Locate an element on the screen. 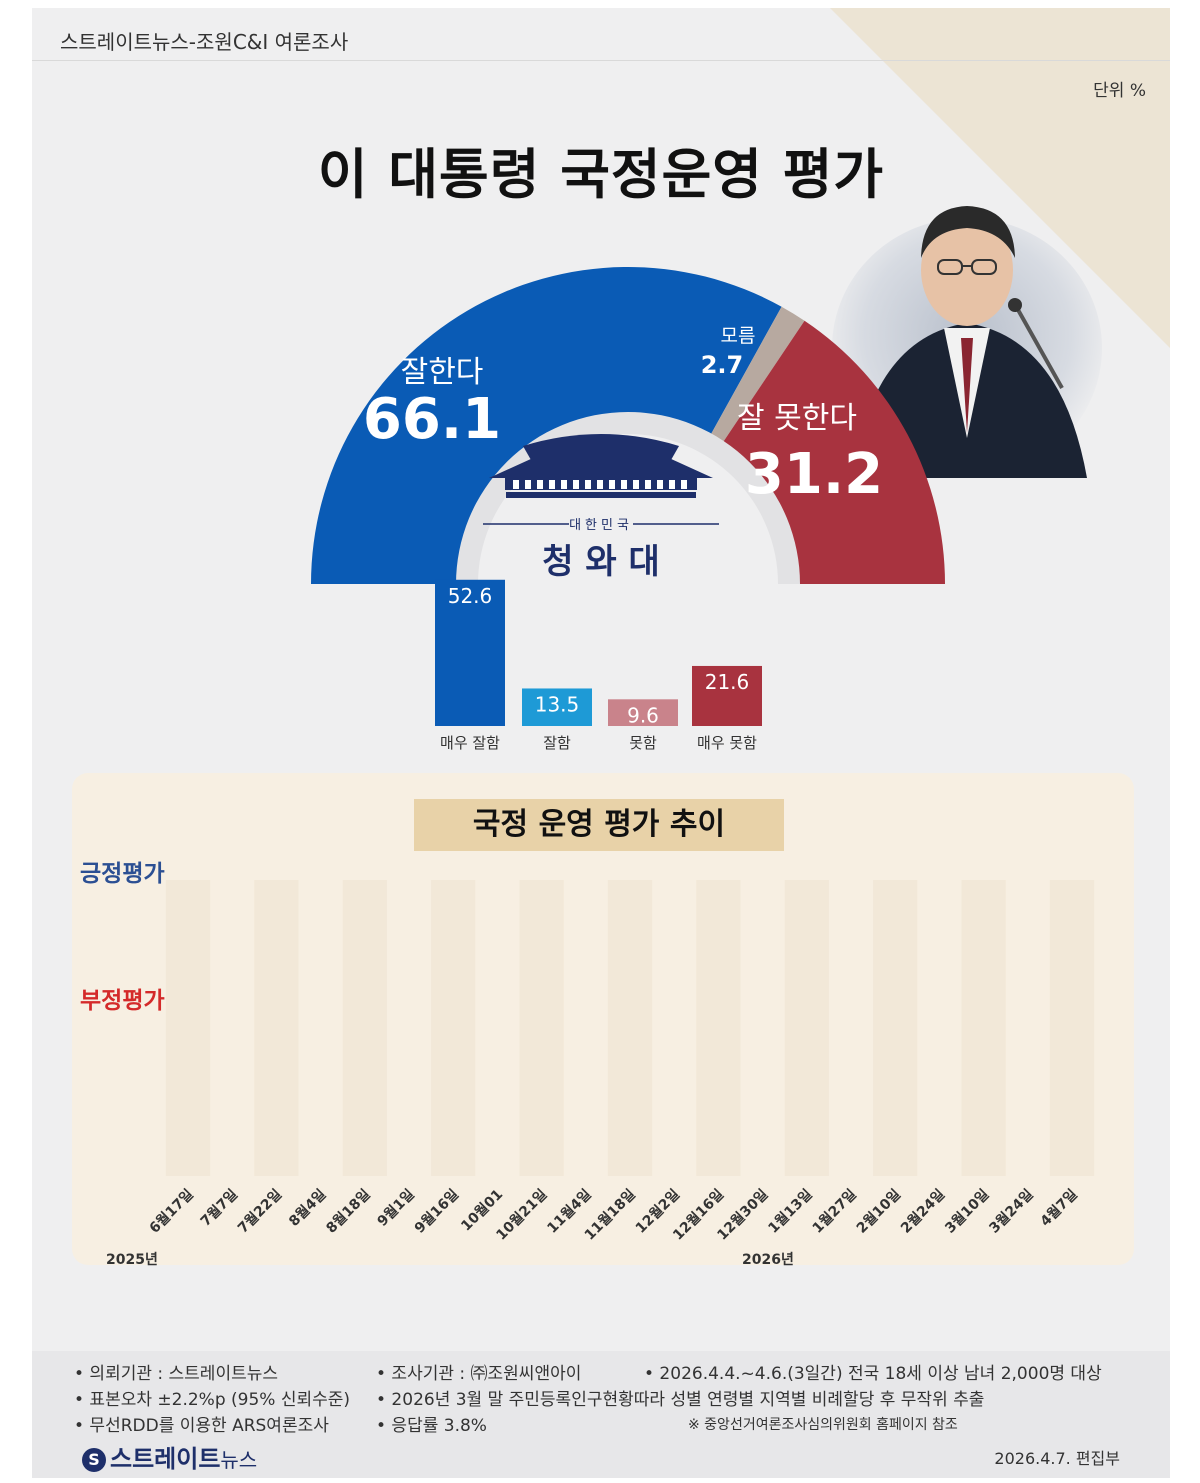  negative-value: 31.2 is located at coordinates (814, 474).